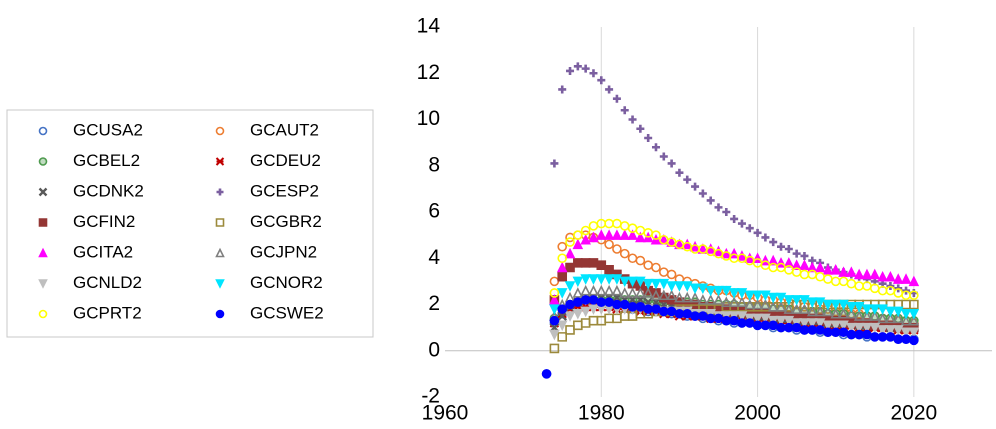  I want to click on y-tick-label: 10, so click(428, 118).